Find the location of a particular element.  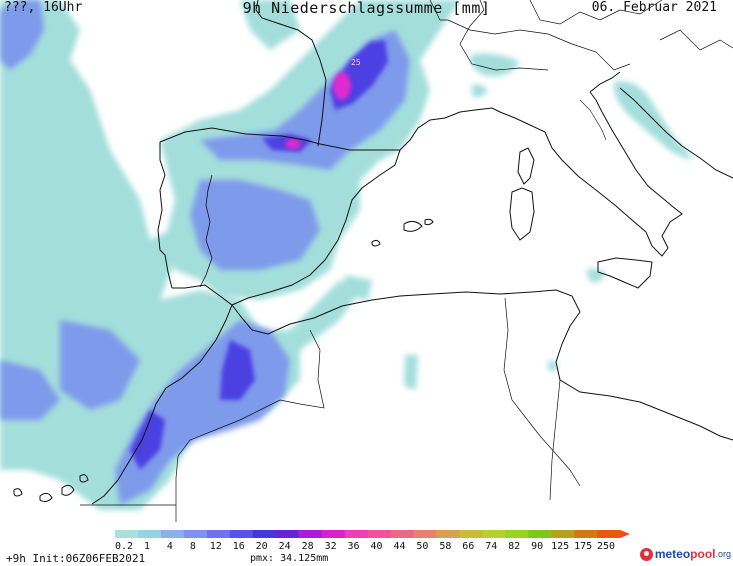

colorbar-tick-label: 58 is located at coordinates (445, 546).